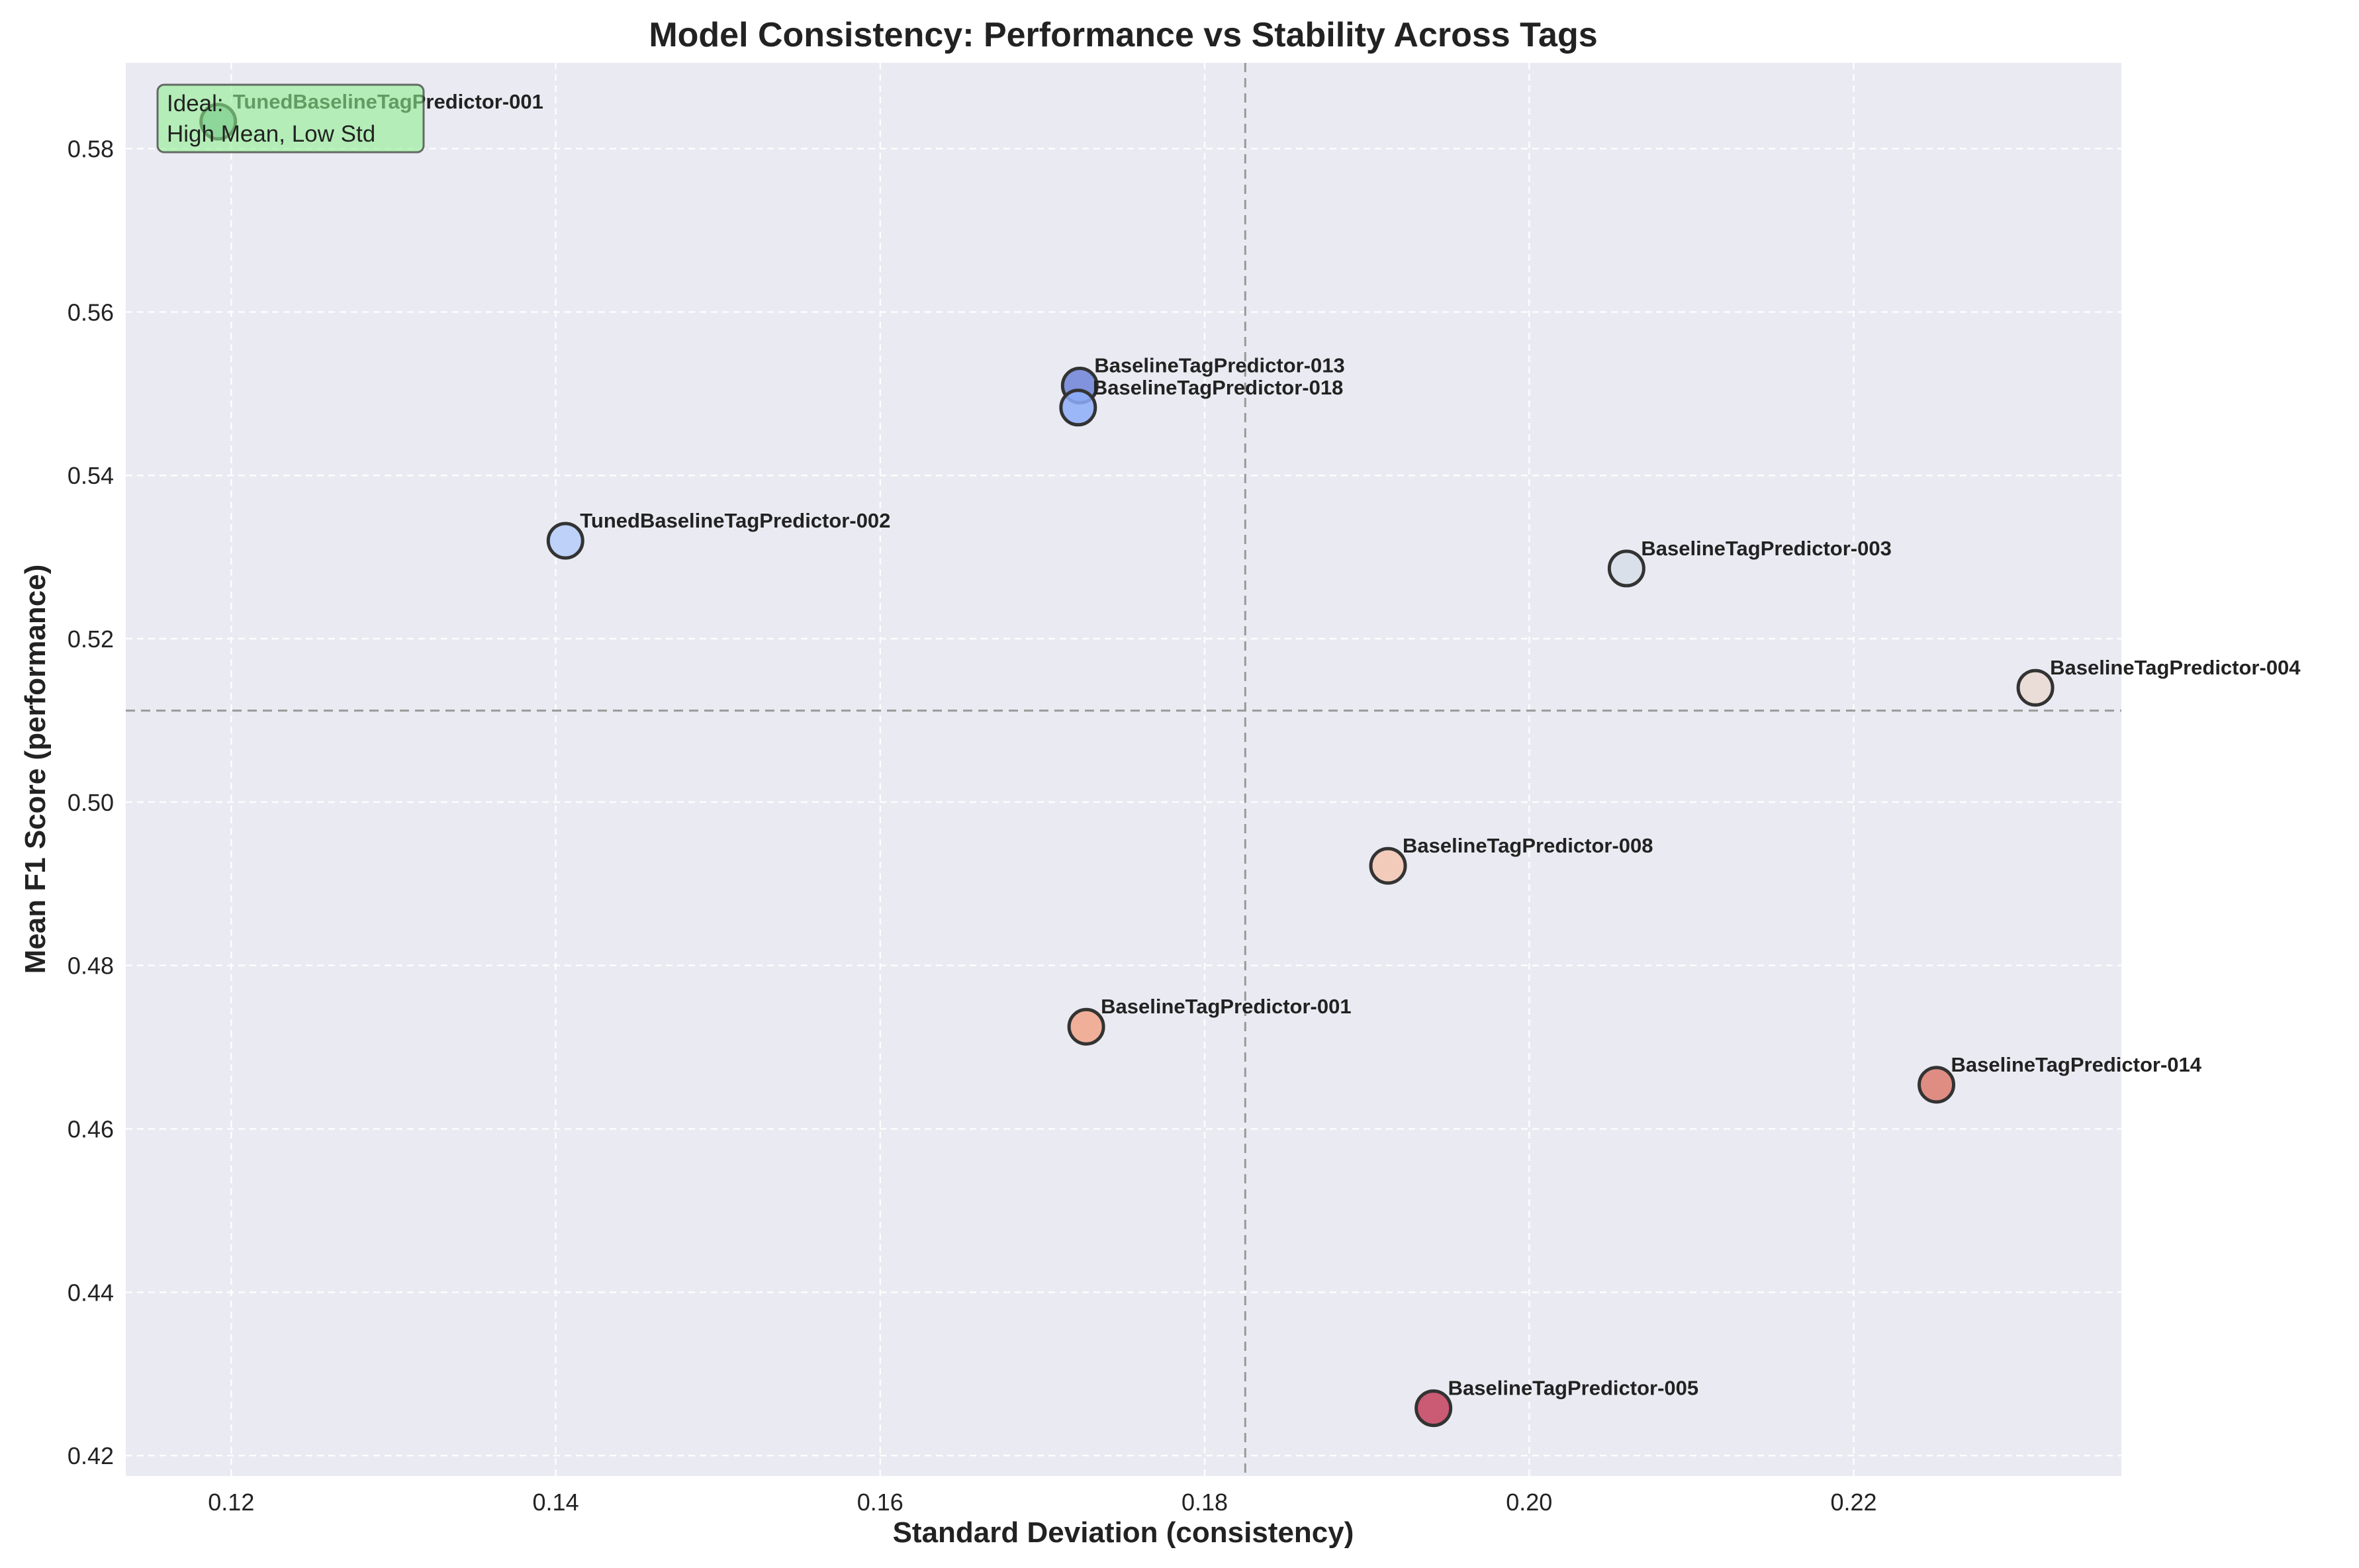 Image resolution: width=2359 pixels, height=1568 pixels. What do you see at coordinates (1218, 387) in the screenshot?
I see `point-label: BaselineTagPredictor-018` at bounding box center [1218, 387].